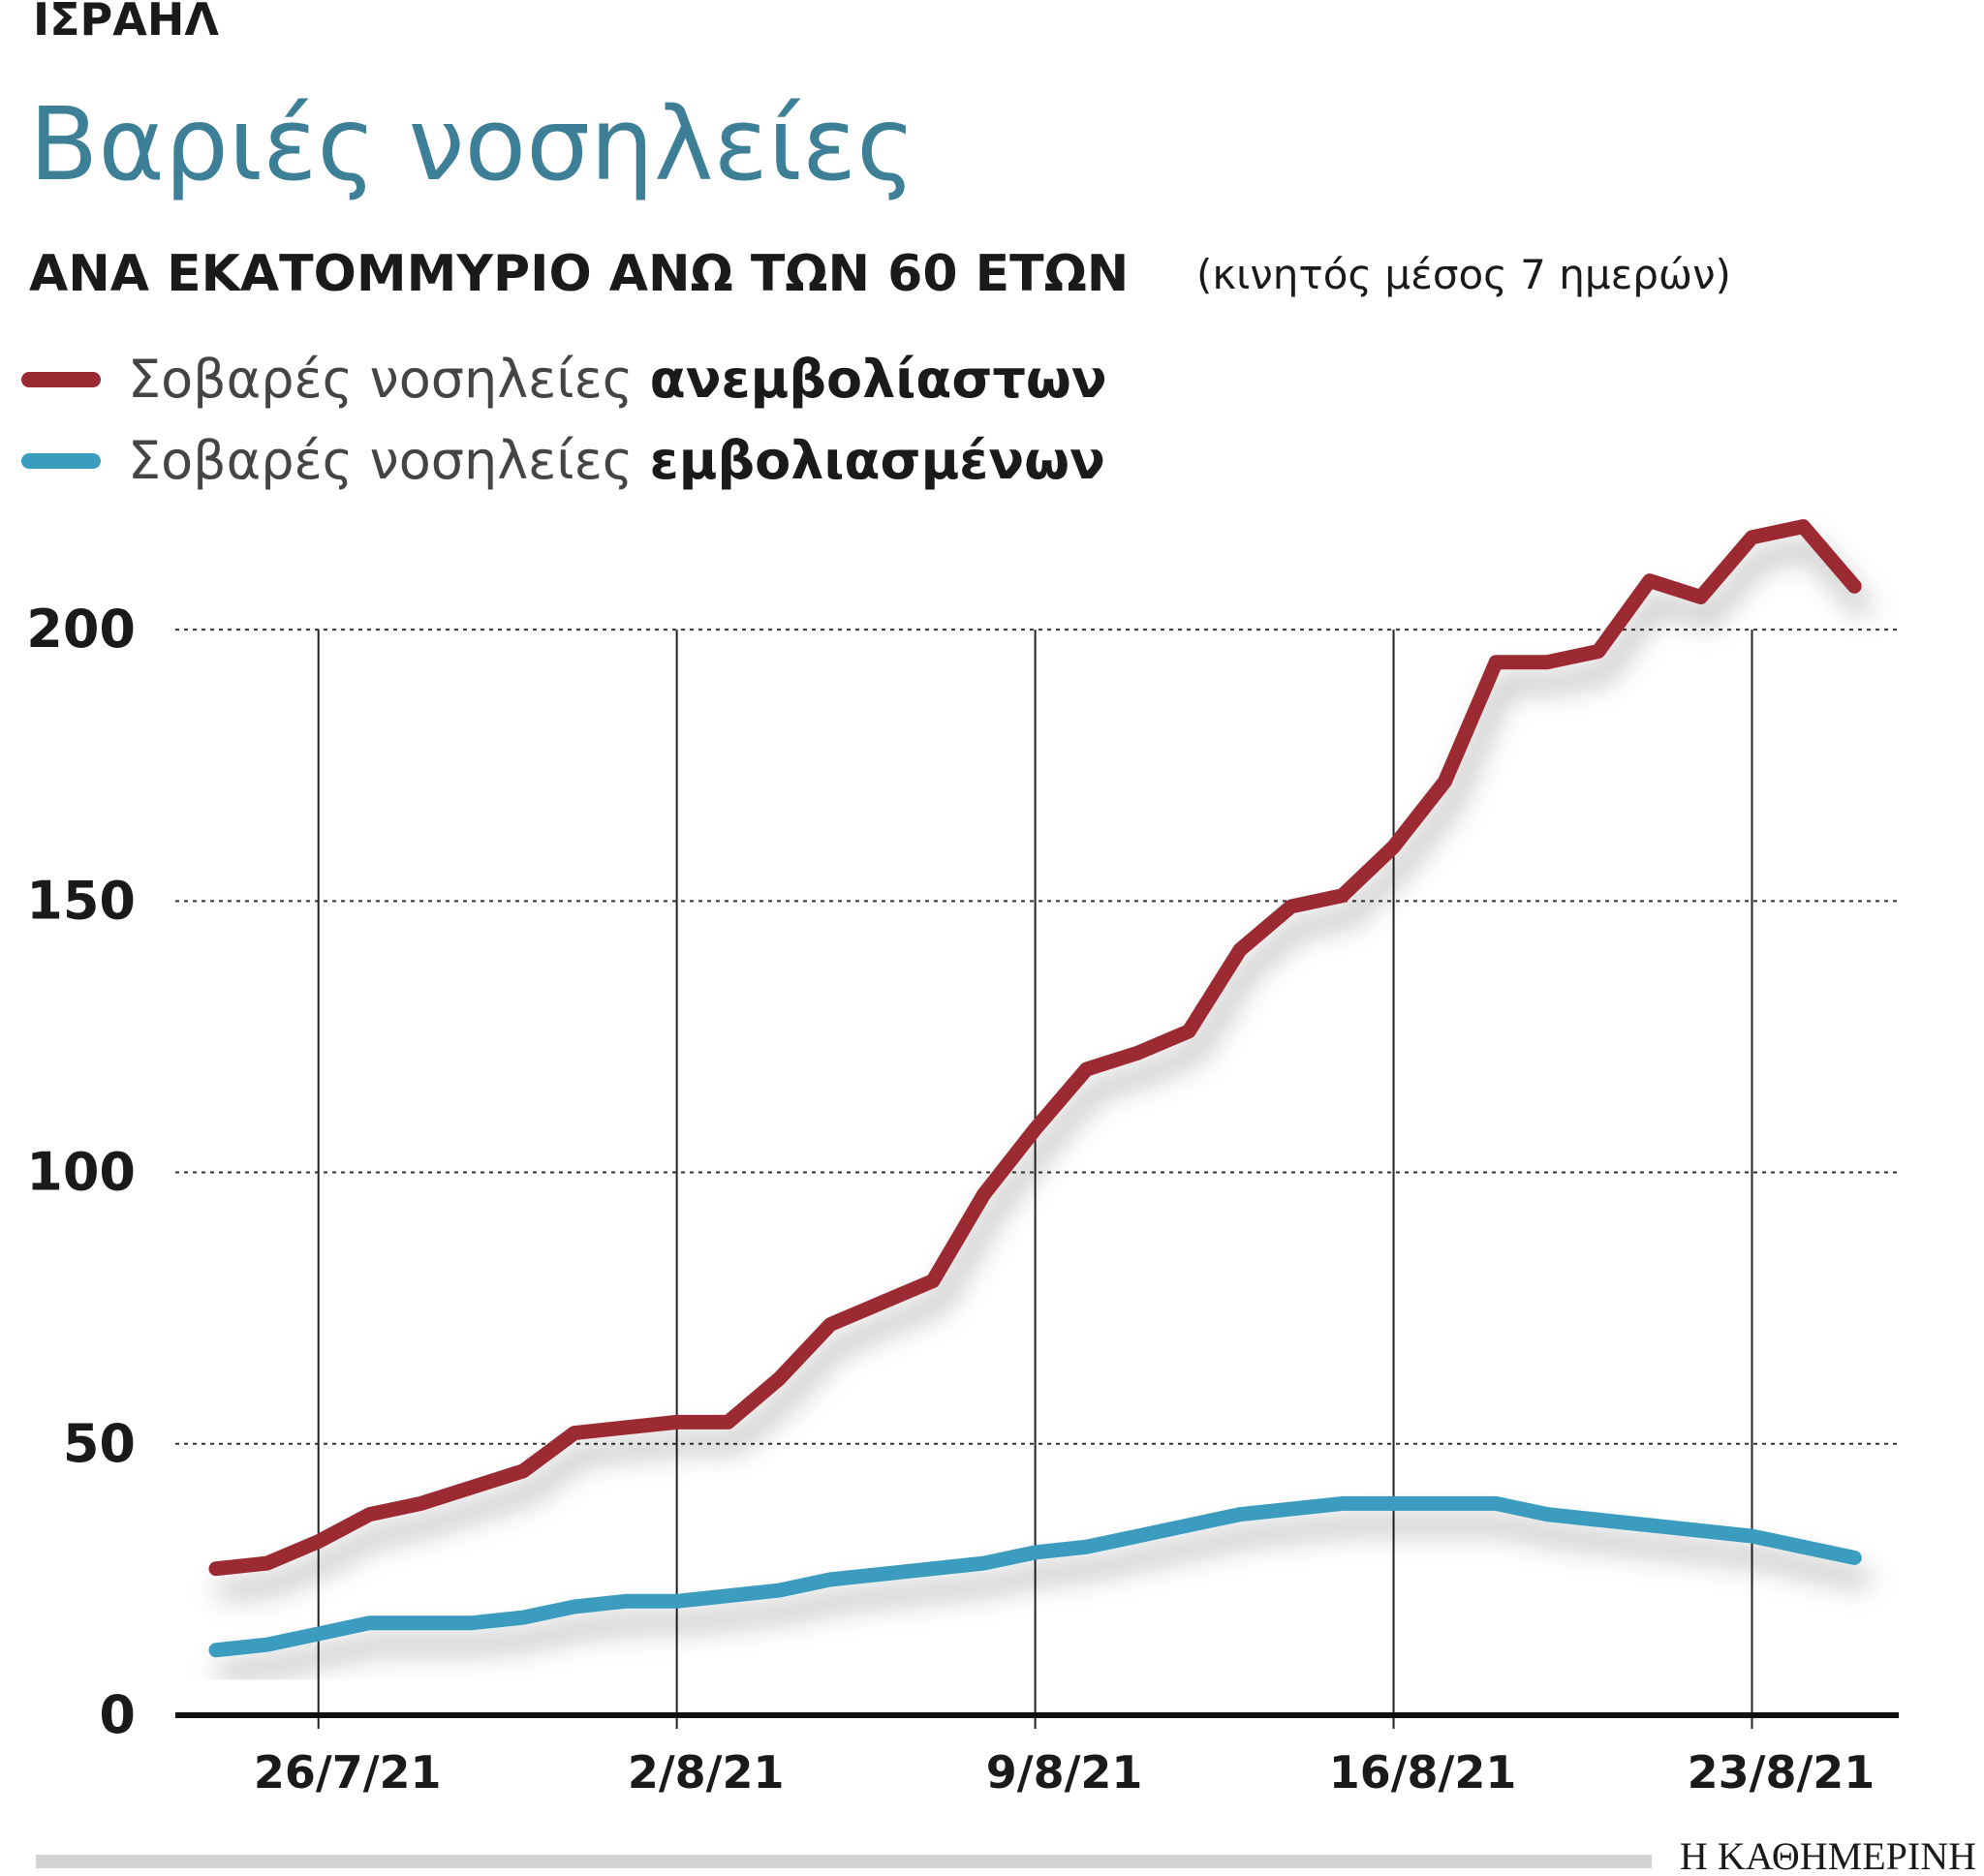 The height and width of the screenshot is (1876, 1984). I want to click on x-tick-label: 26/7/21, so click(348, 1772).